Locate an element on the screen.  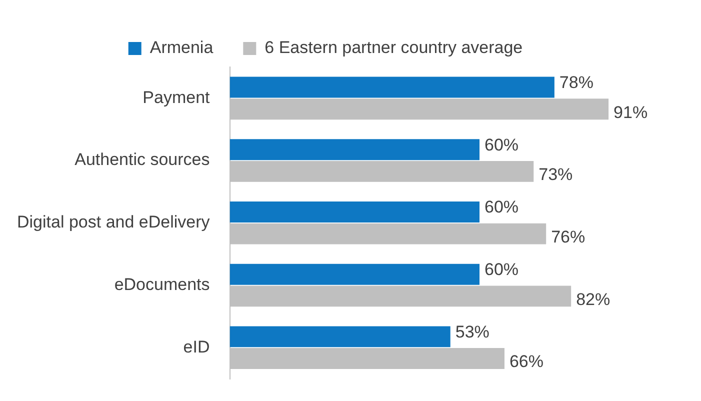
data-label: 53% is located at coordinates (472, 332).